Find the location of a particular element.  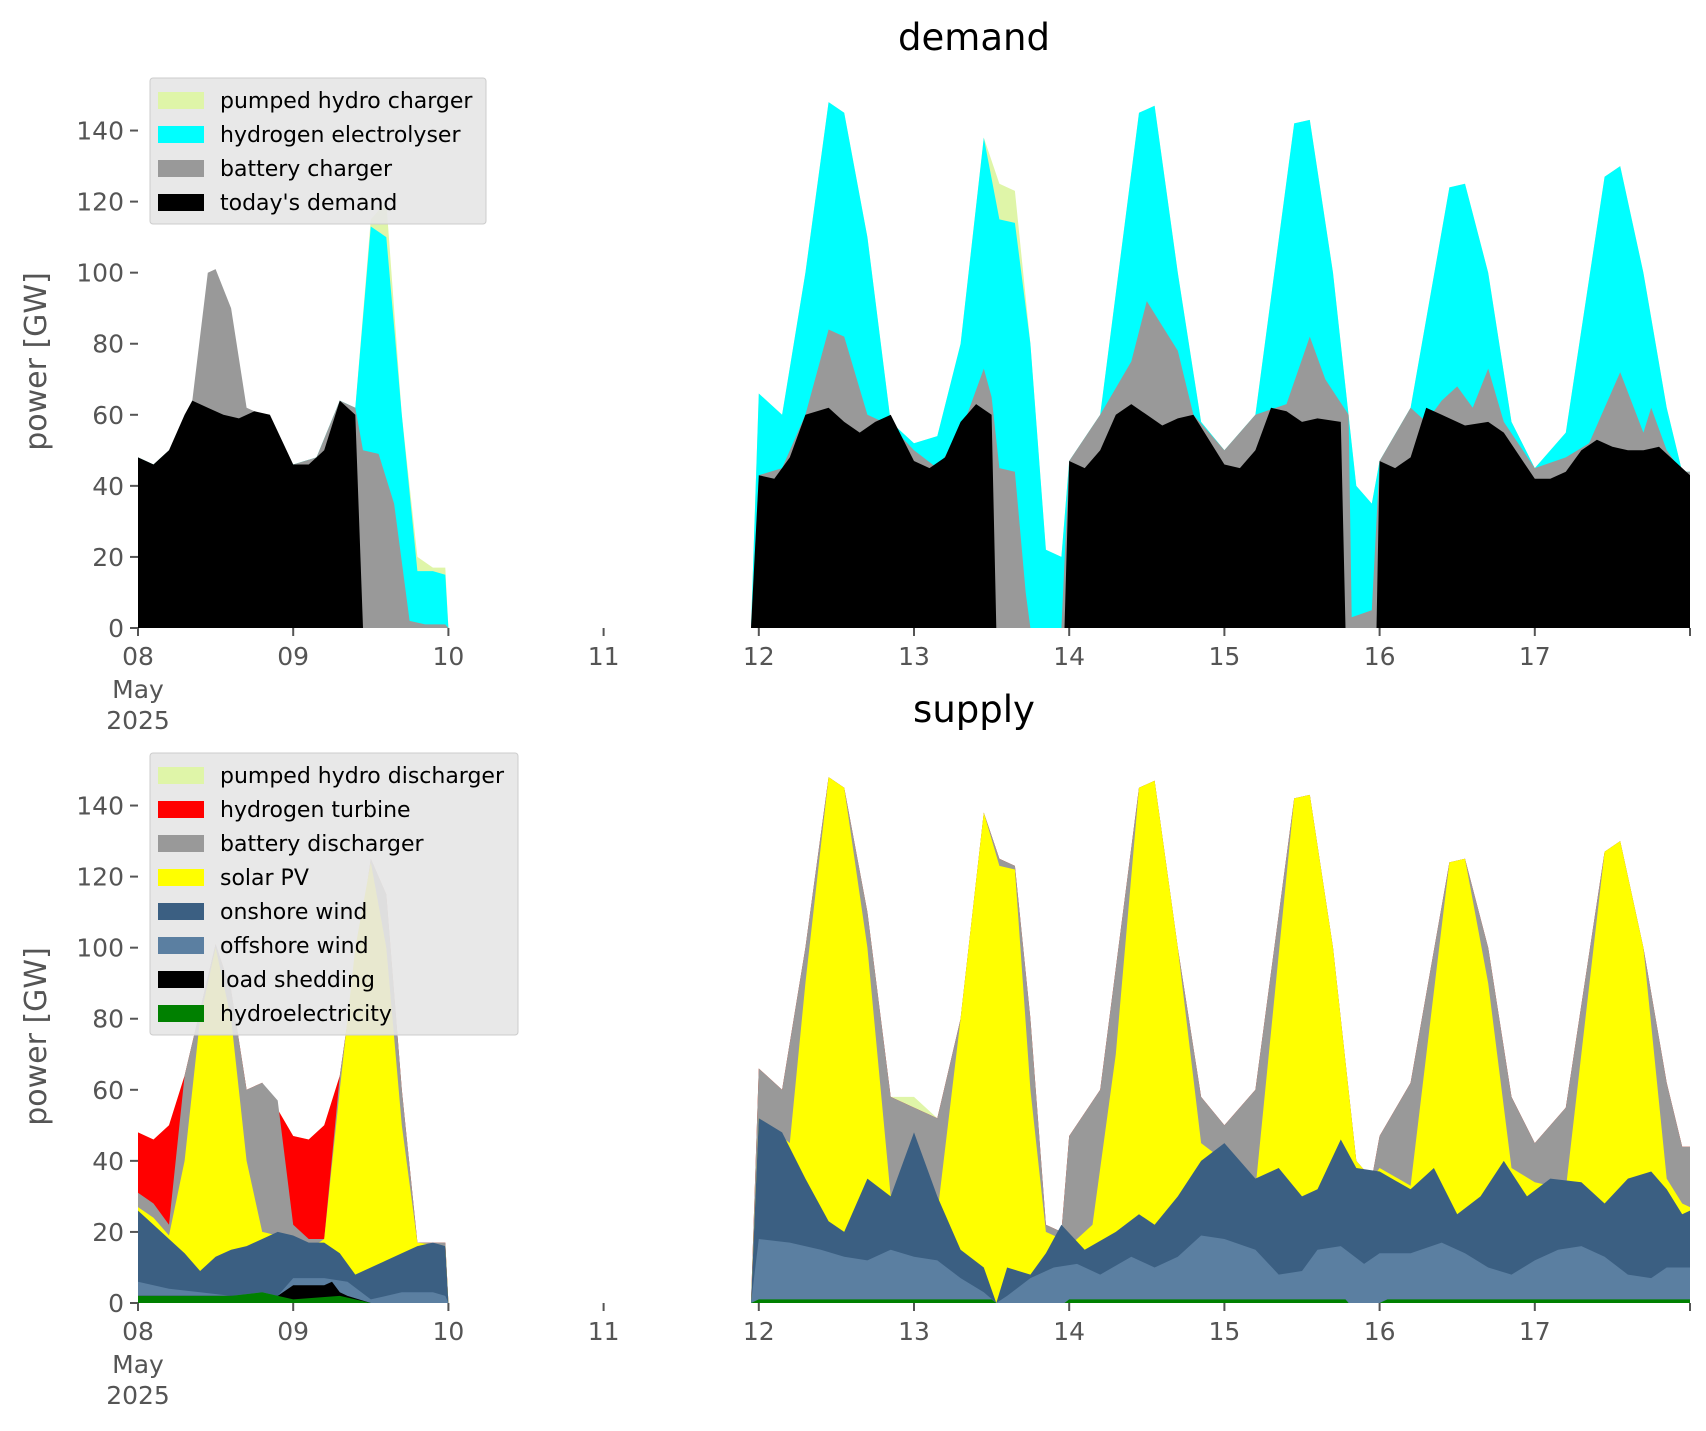

area-series-today-s-demand is located at coordinates (914, 514).